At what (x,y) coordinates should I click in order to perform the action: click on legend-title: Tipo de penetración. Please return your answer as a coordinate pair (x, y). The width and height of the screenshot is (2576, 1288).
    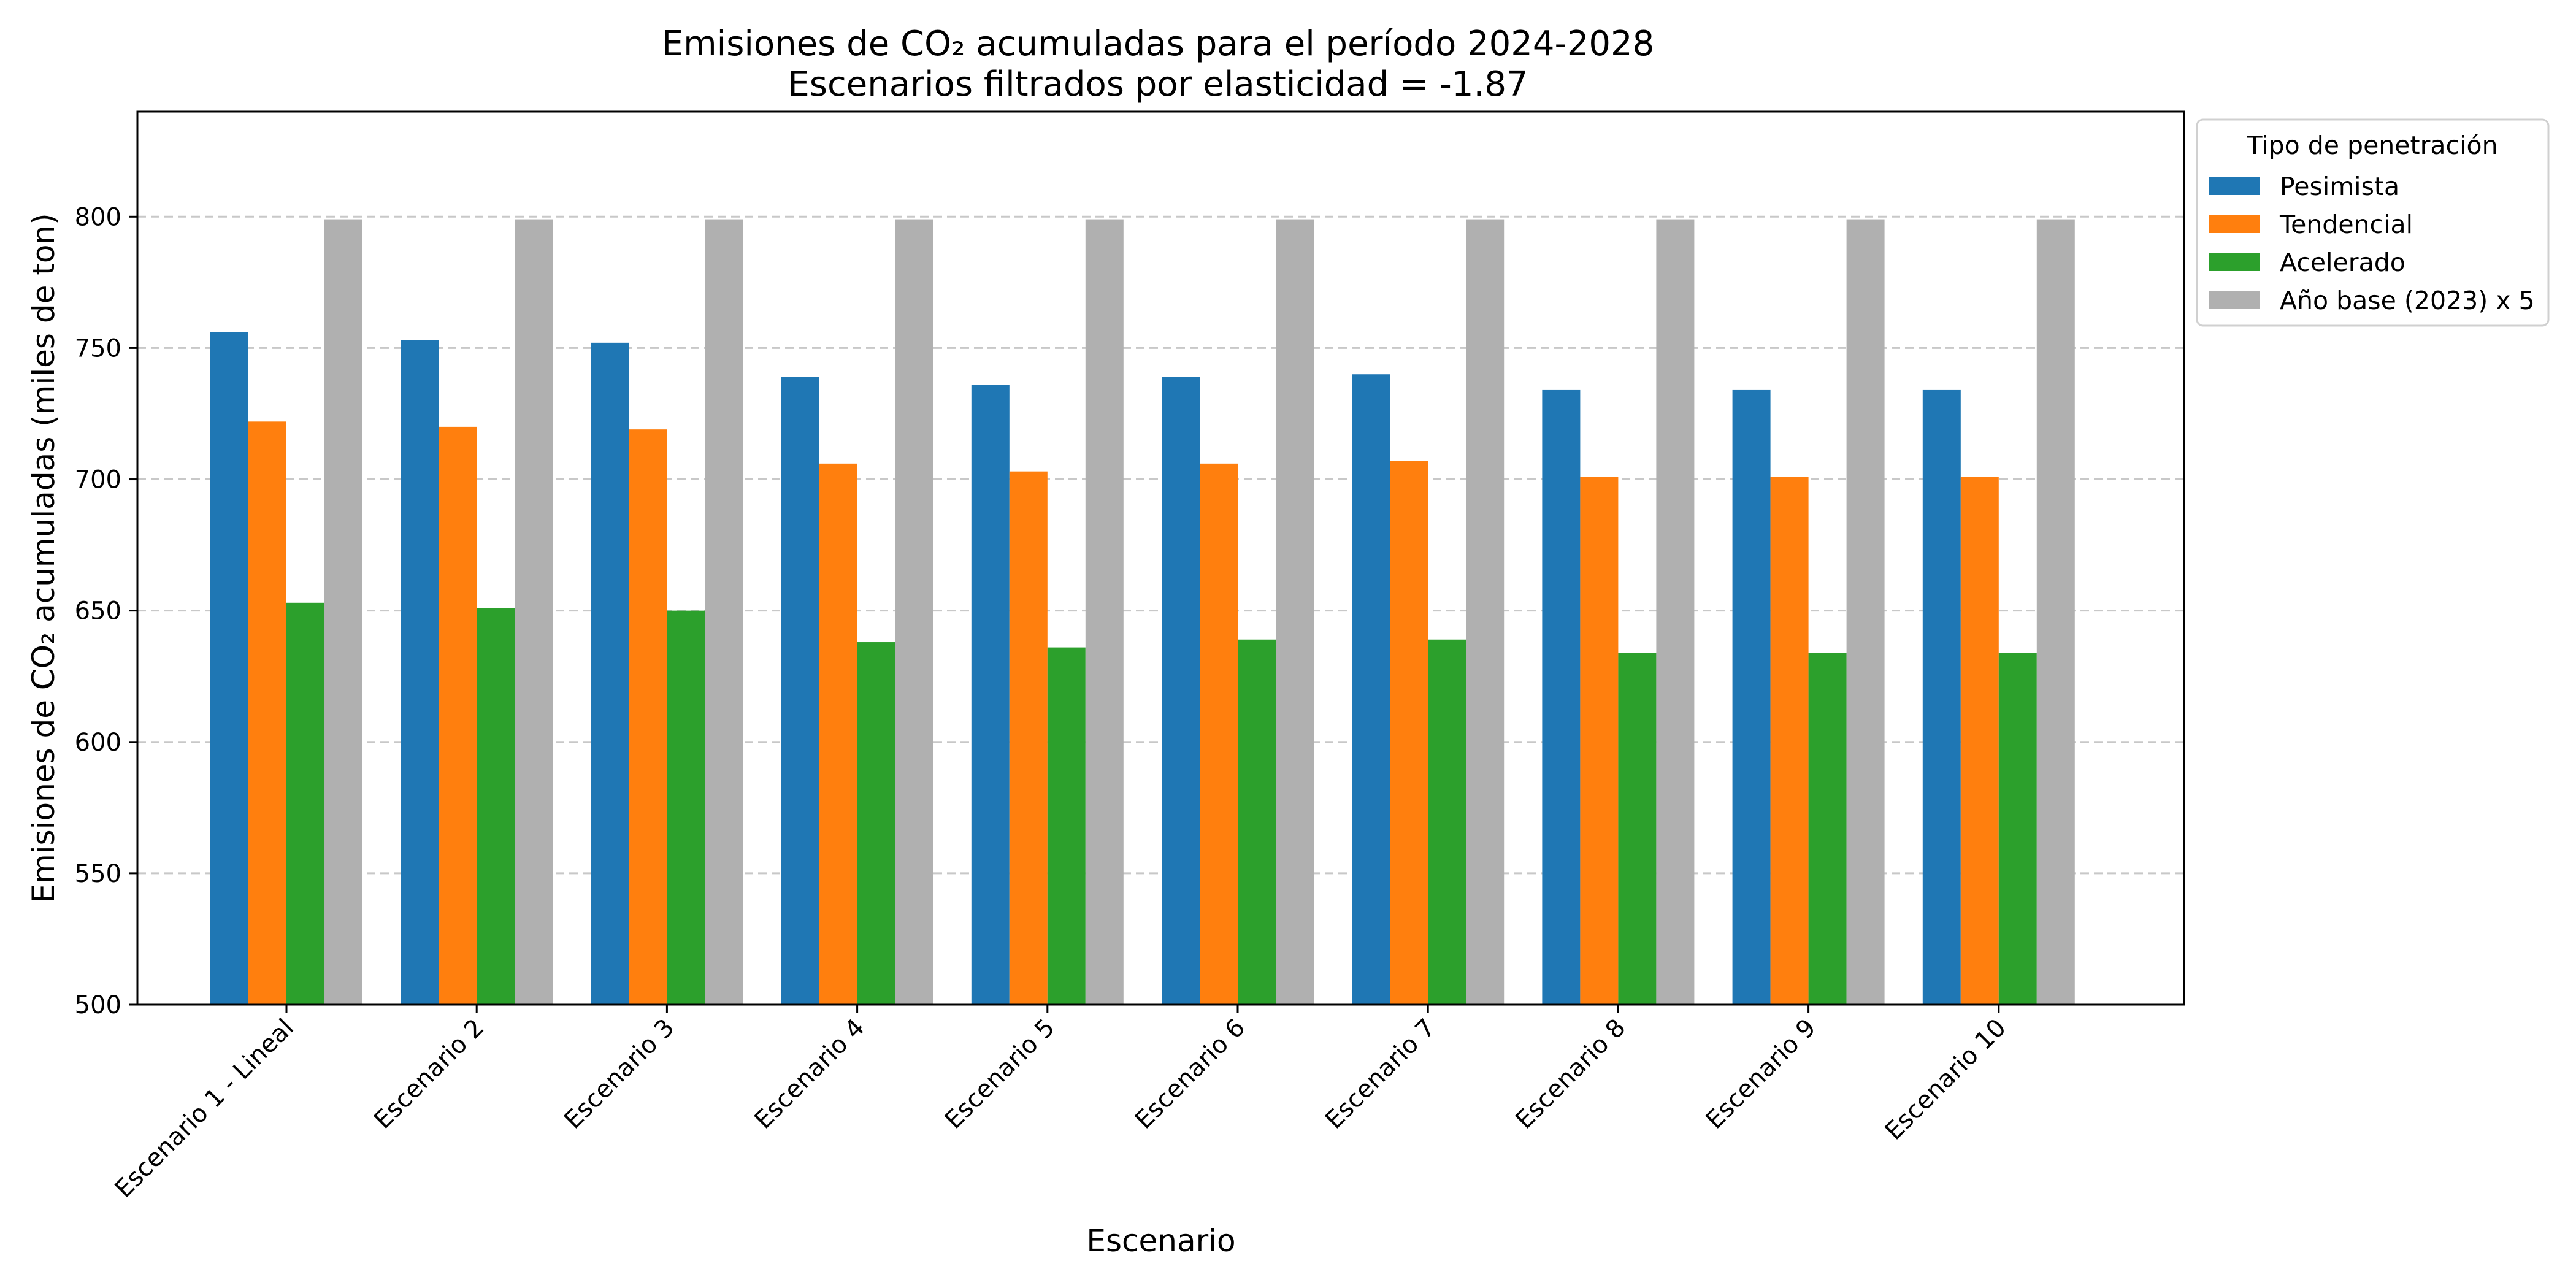
    Looking at the image, I should click on (2371, 145).